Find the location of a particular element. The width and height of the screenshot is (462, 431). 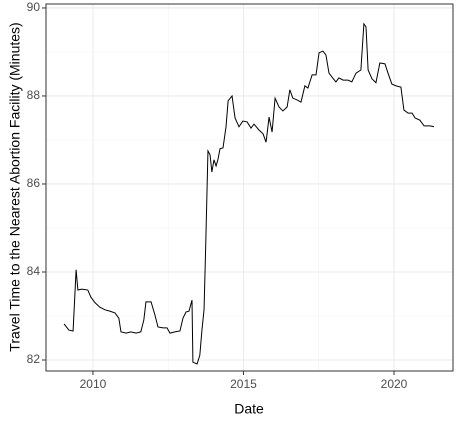

y-tick-label: 90 is located at coordinates (34, 7).